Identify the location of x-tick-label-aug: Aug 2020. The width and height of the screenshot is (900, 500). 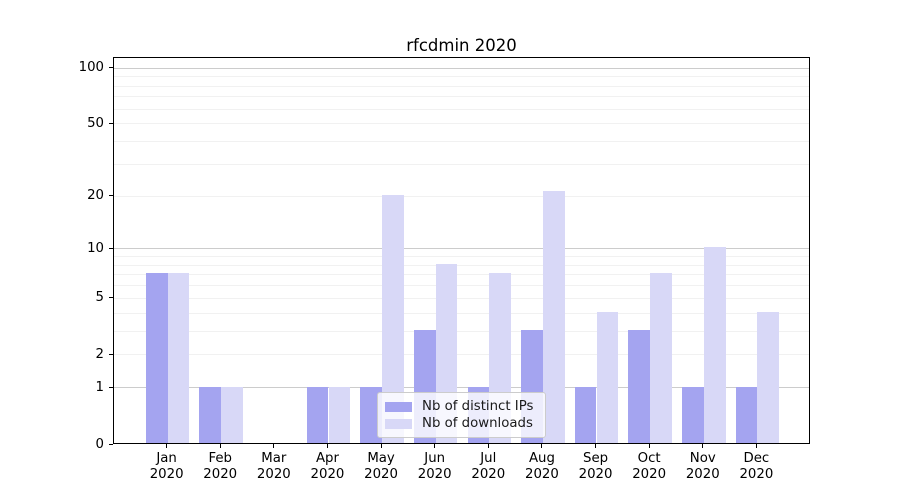
(542, 466).